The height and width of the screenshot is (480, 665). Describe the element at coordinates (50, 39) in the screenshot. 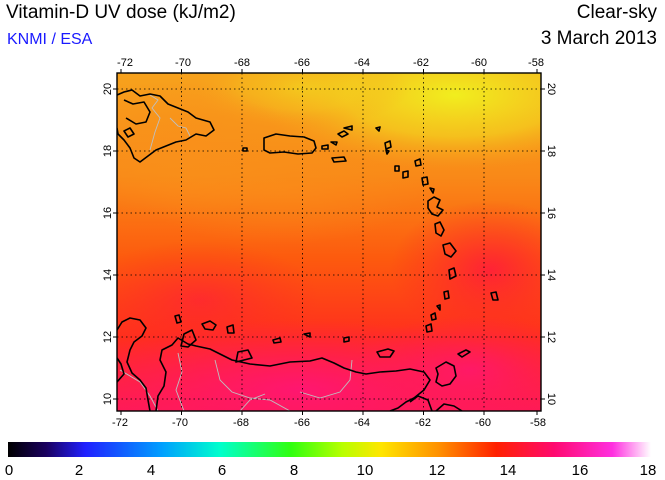

I see `credit-label: KNMI / ESA` at that location.